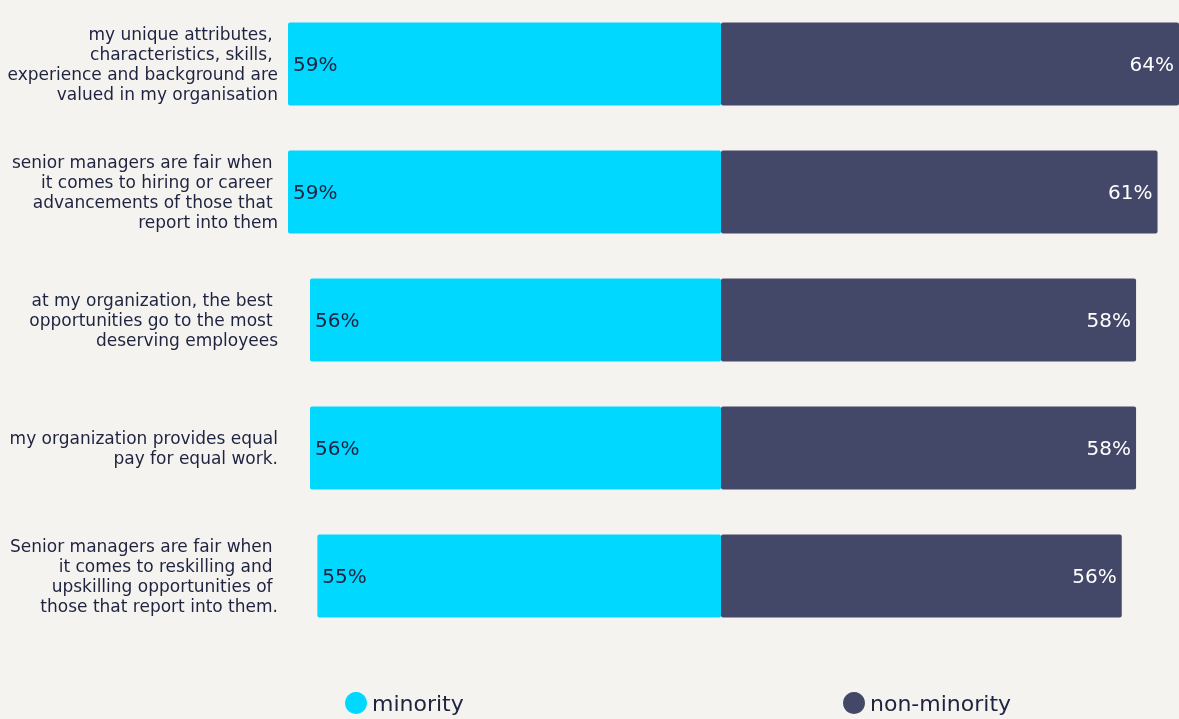  What do you see at coordinates (344, 576) in the screenshot?
I see `data-label: 55%` at bounding box center [344, 576].